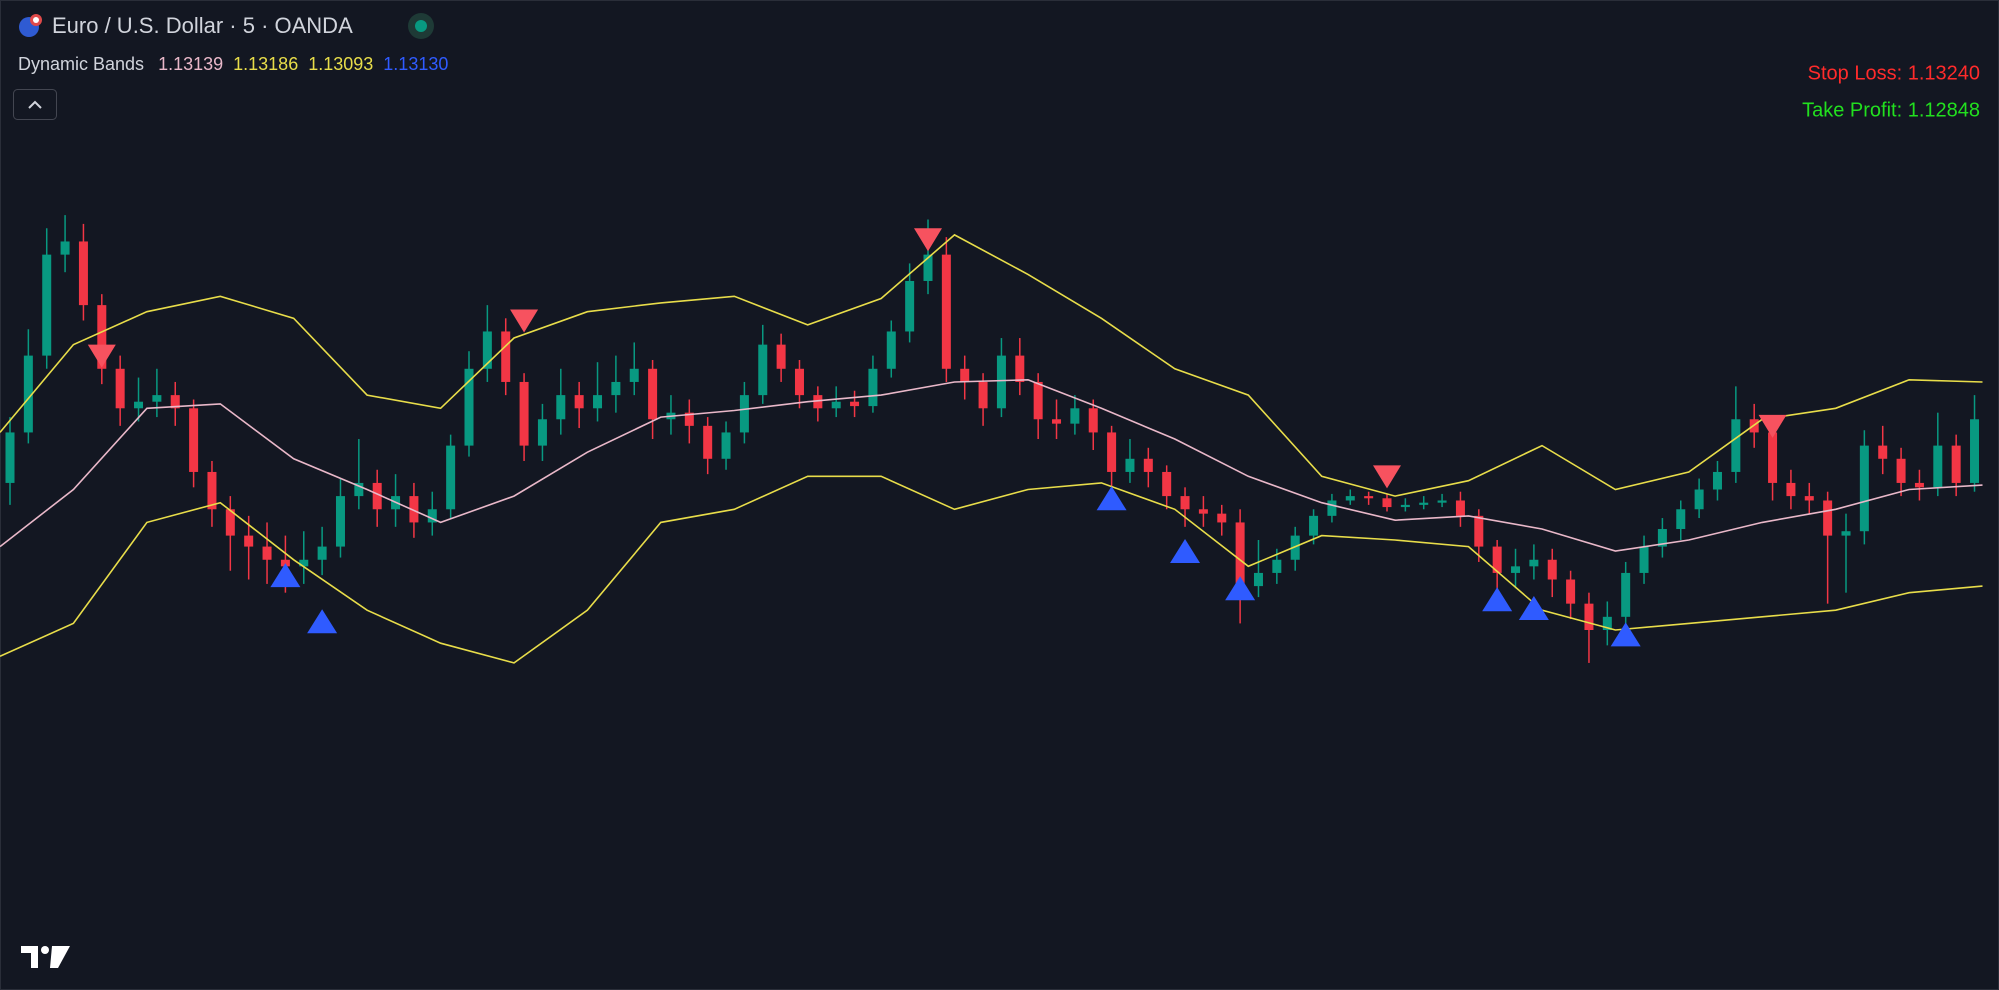  I want to click on collapse-button, so click(35, 104).